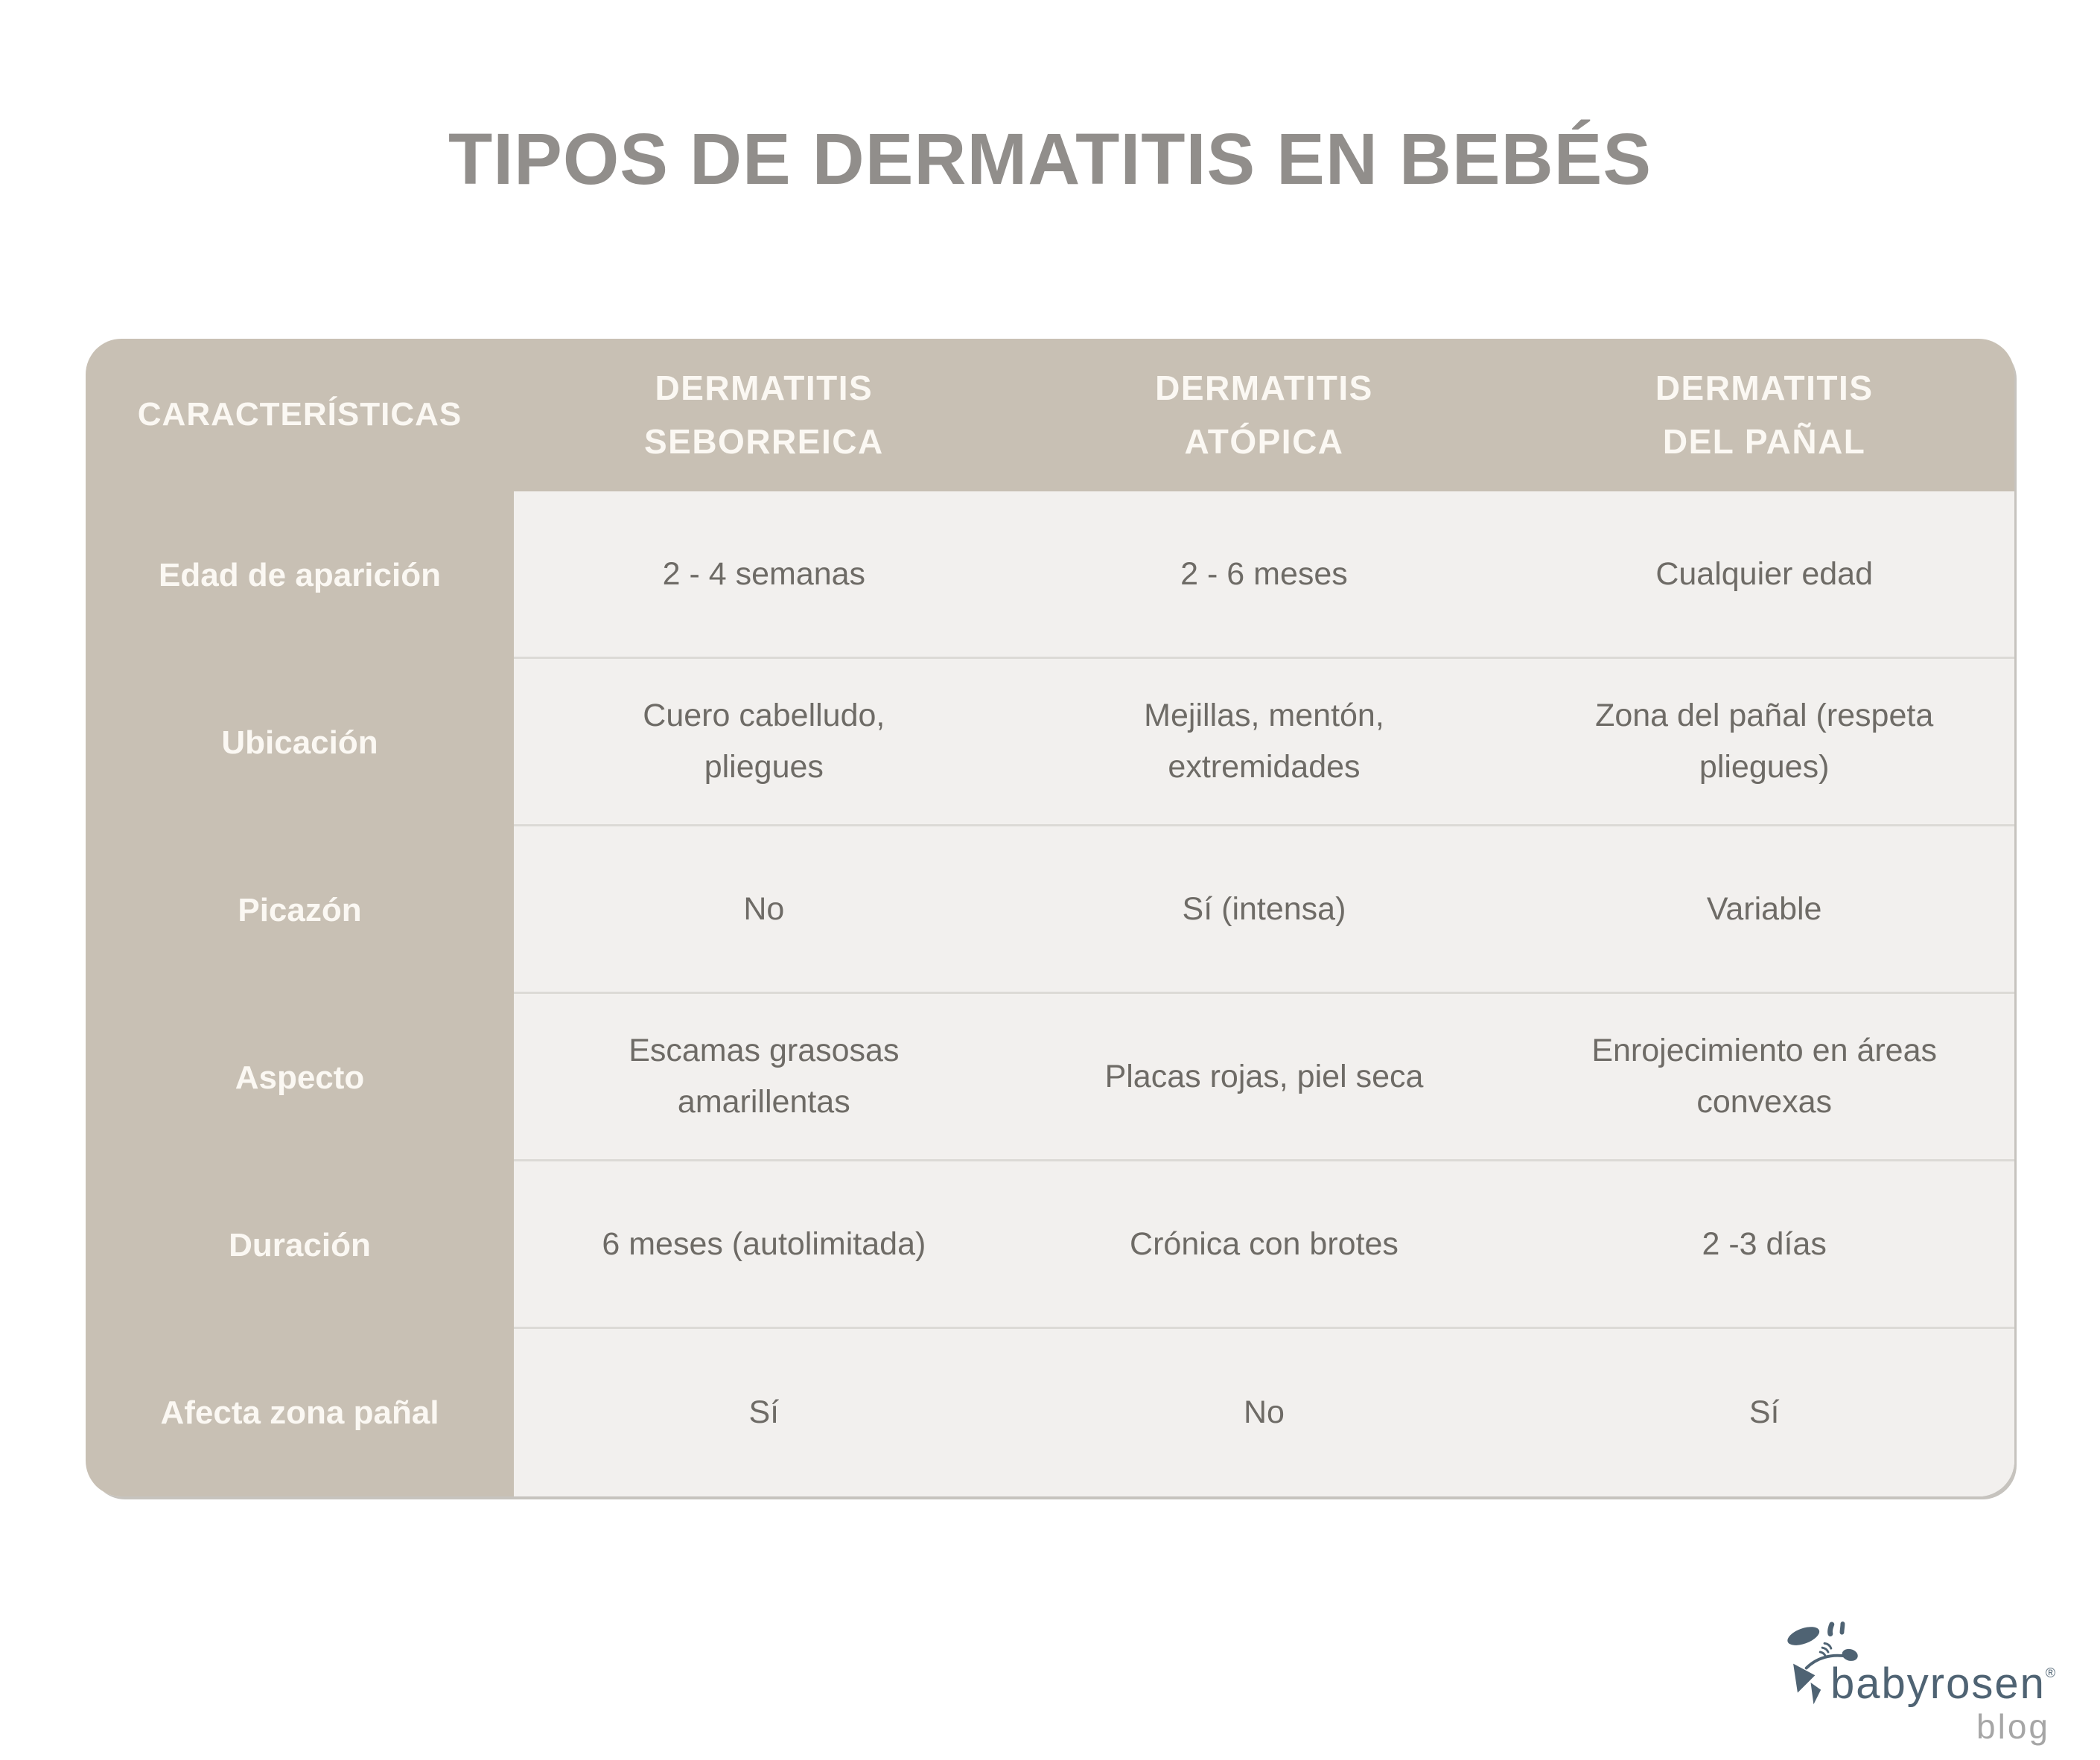  I want to click on cell-edad-panal: Cualquier edad, so click(1764, 575).